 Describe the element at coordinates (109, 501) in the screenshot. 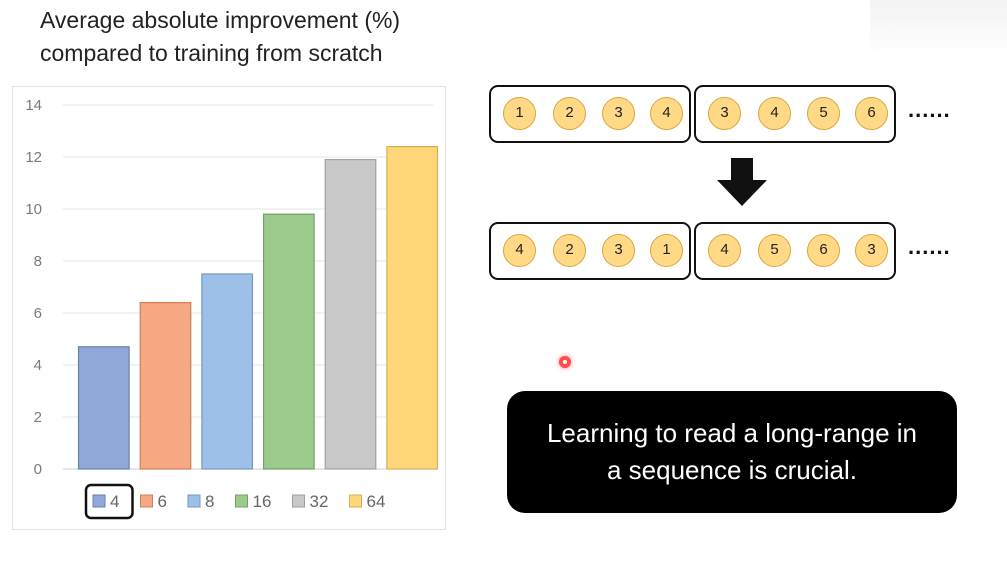

I see `legend-highlight-box` at that location.